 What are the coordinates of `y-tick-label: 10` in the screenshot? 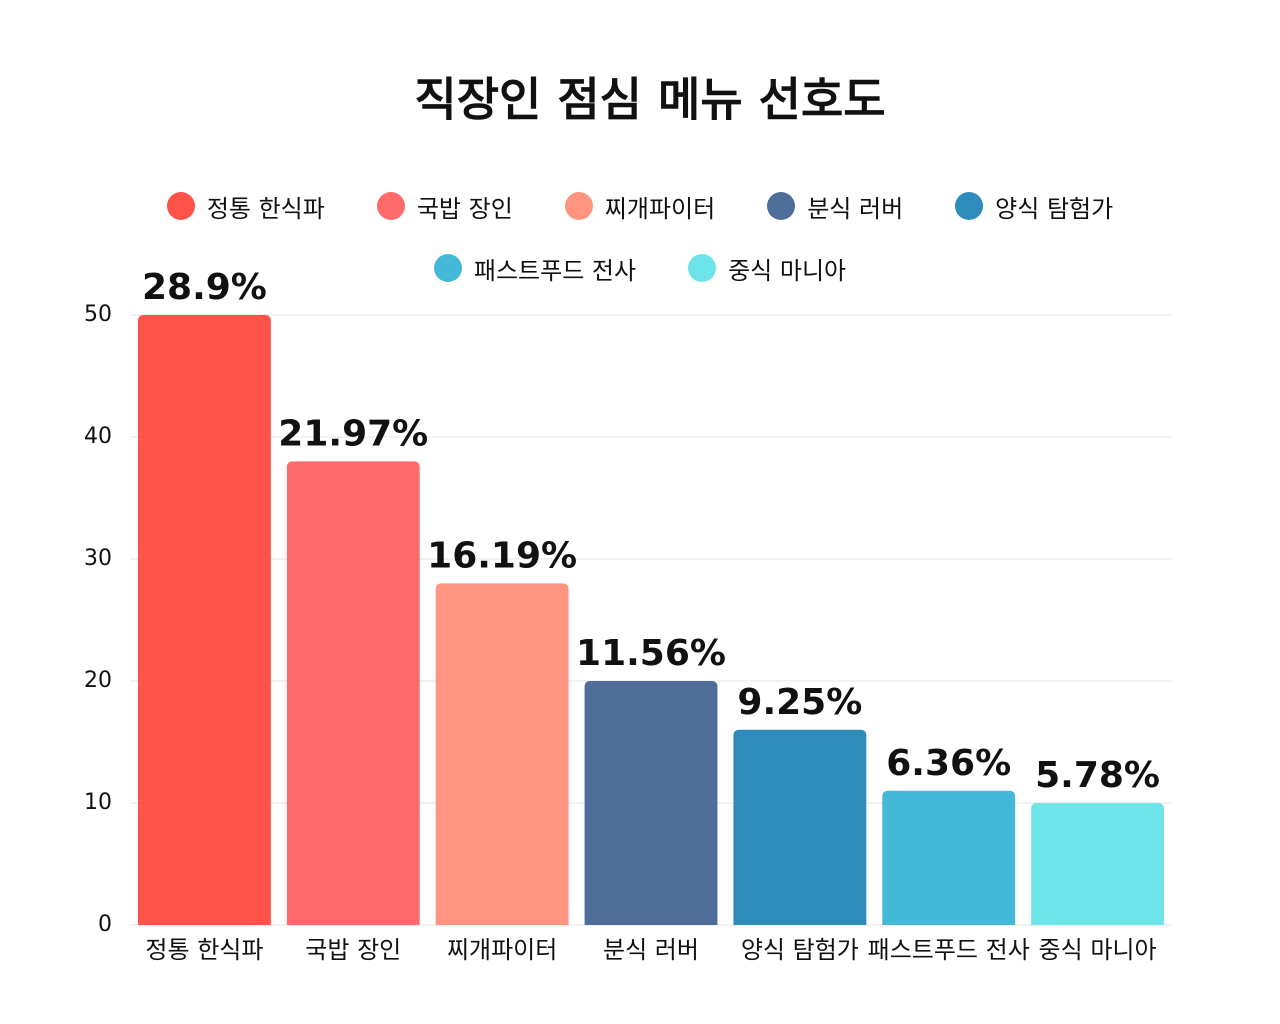 It's located at (98, 802).